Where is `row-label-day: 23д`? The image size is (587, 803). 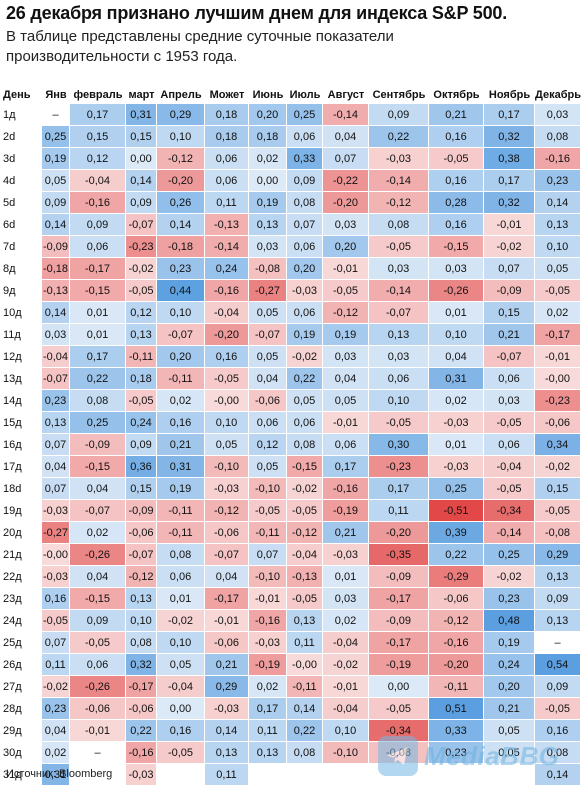
row-label-day: 23д is located at coordinates (21, 599).